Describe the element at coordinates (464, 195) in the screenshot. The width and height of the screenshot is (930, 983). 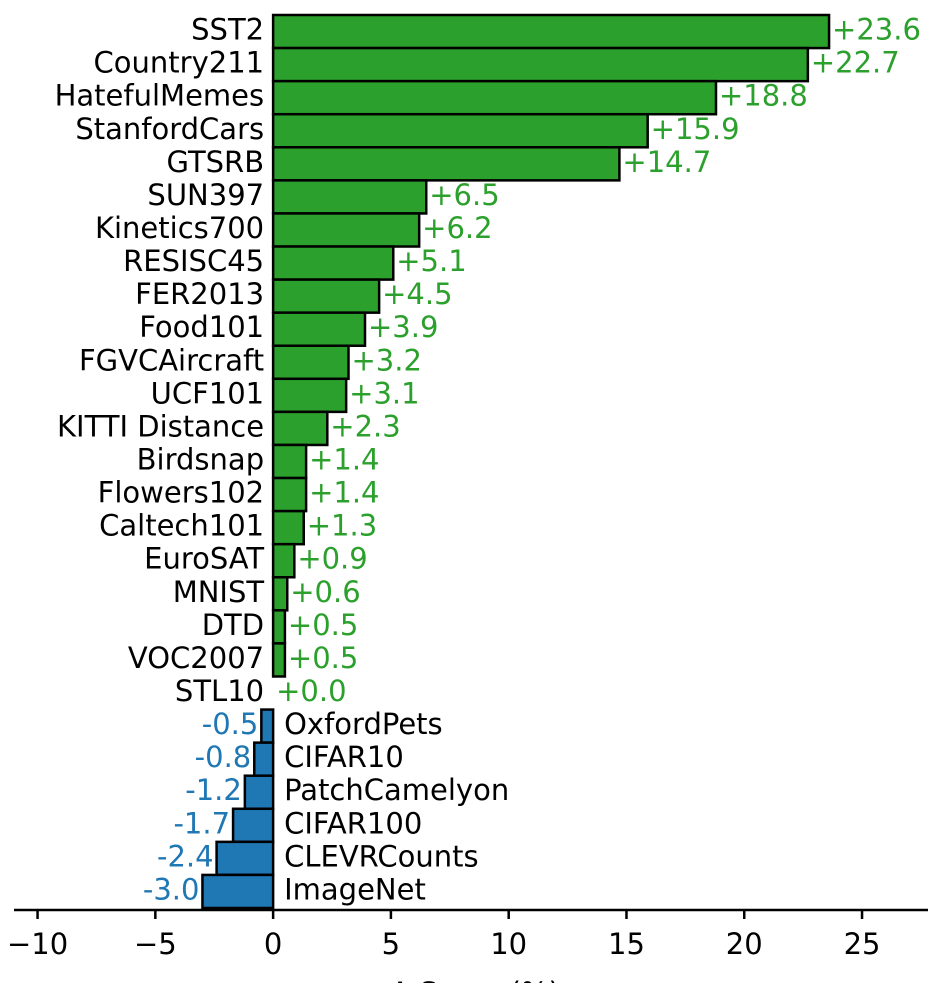
I see `value-label: +6.5` at that location.